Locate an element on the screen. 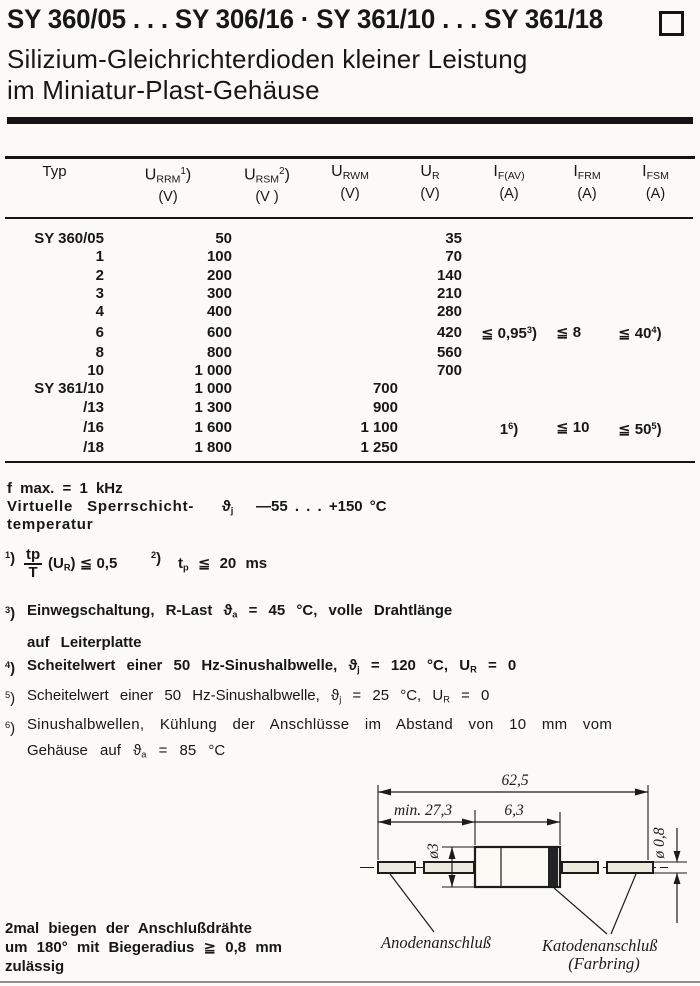  junction-temp-range: —55 . . . +150 °C is located at coordinates (321, 506).